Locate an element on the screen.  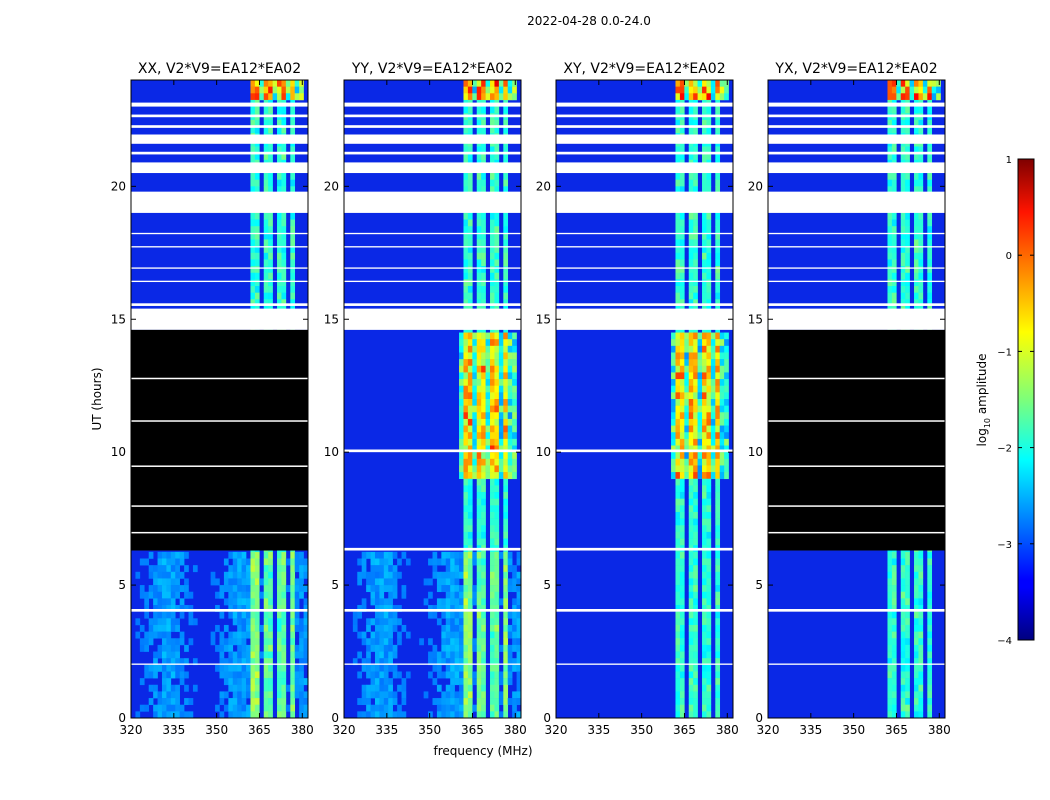
data-gap is located at coordinates (219, 126).